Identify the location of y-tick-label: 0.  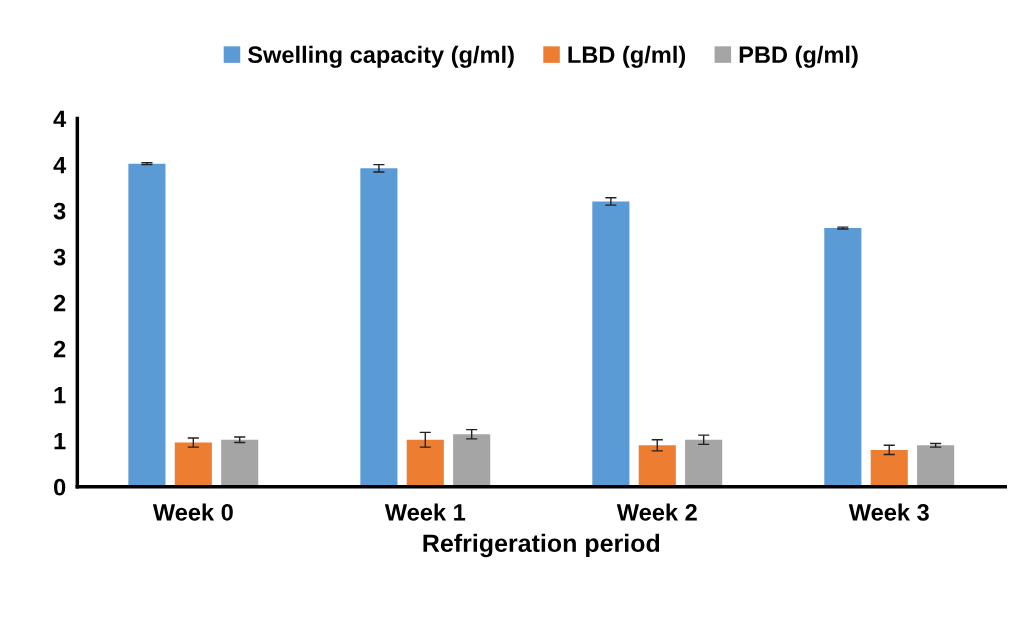
(60, 487).